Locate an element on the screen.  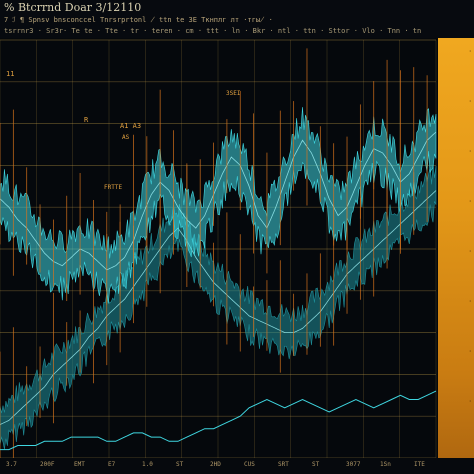
annotation-price-sub: AS is located at coordinates (126, 137).